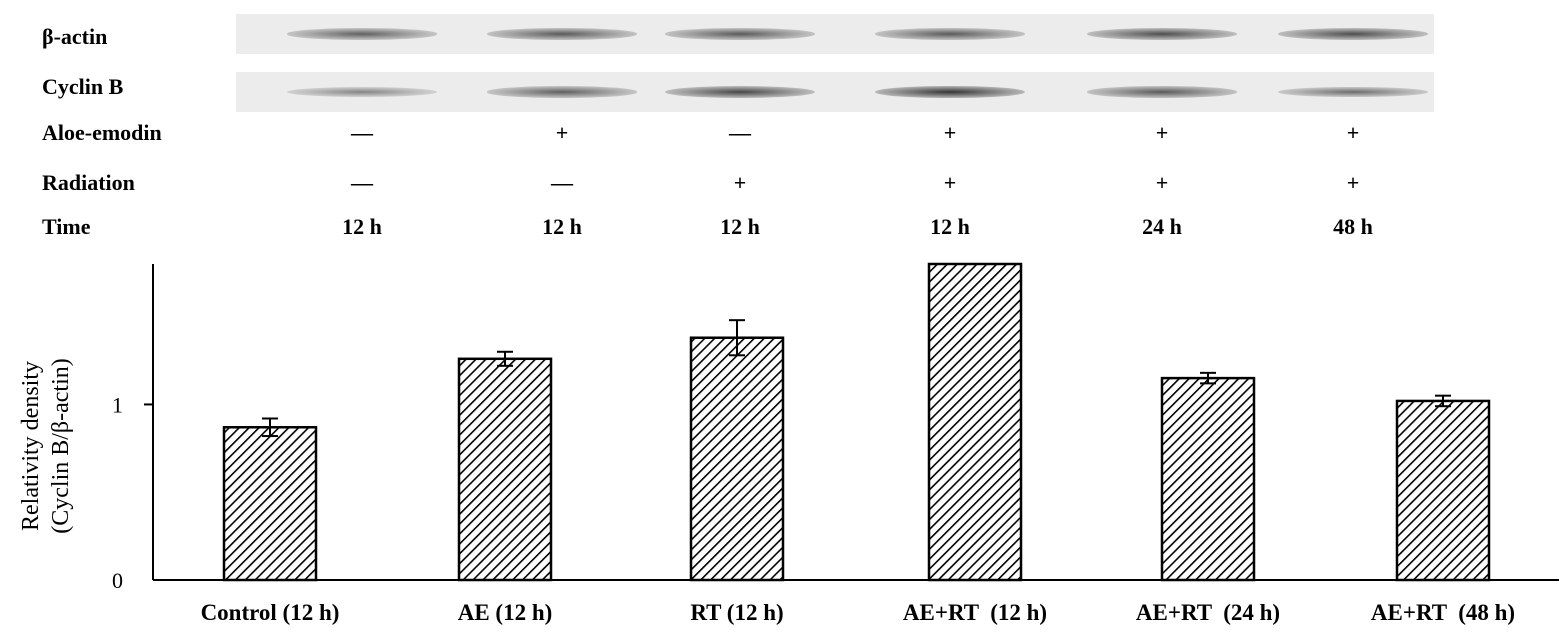  Describe the element at coordinates (562, 182) in the screenshot. I see `radiation-mark-2: —` at that location.